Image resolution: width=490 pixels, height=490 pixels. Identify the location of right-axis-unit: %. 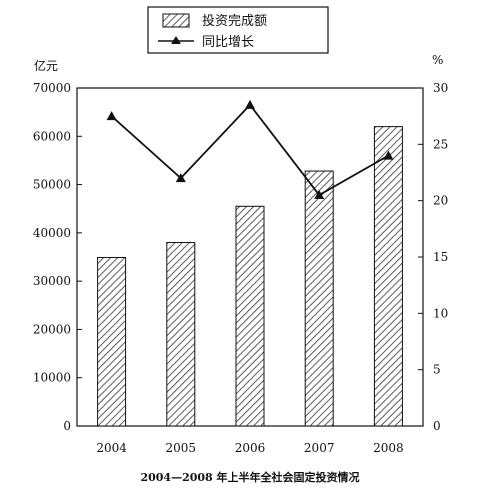
(437, 60).